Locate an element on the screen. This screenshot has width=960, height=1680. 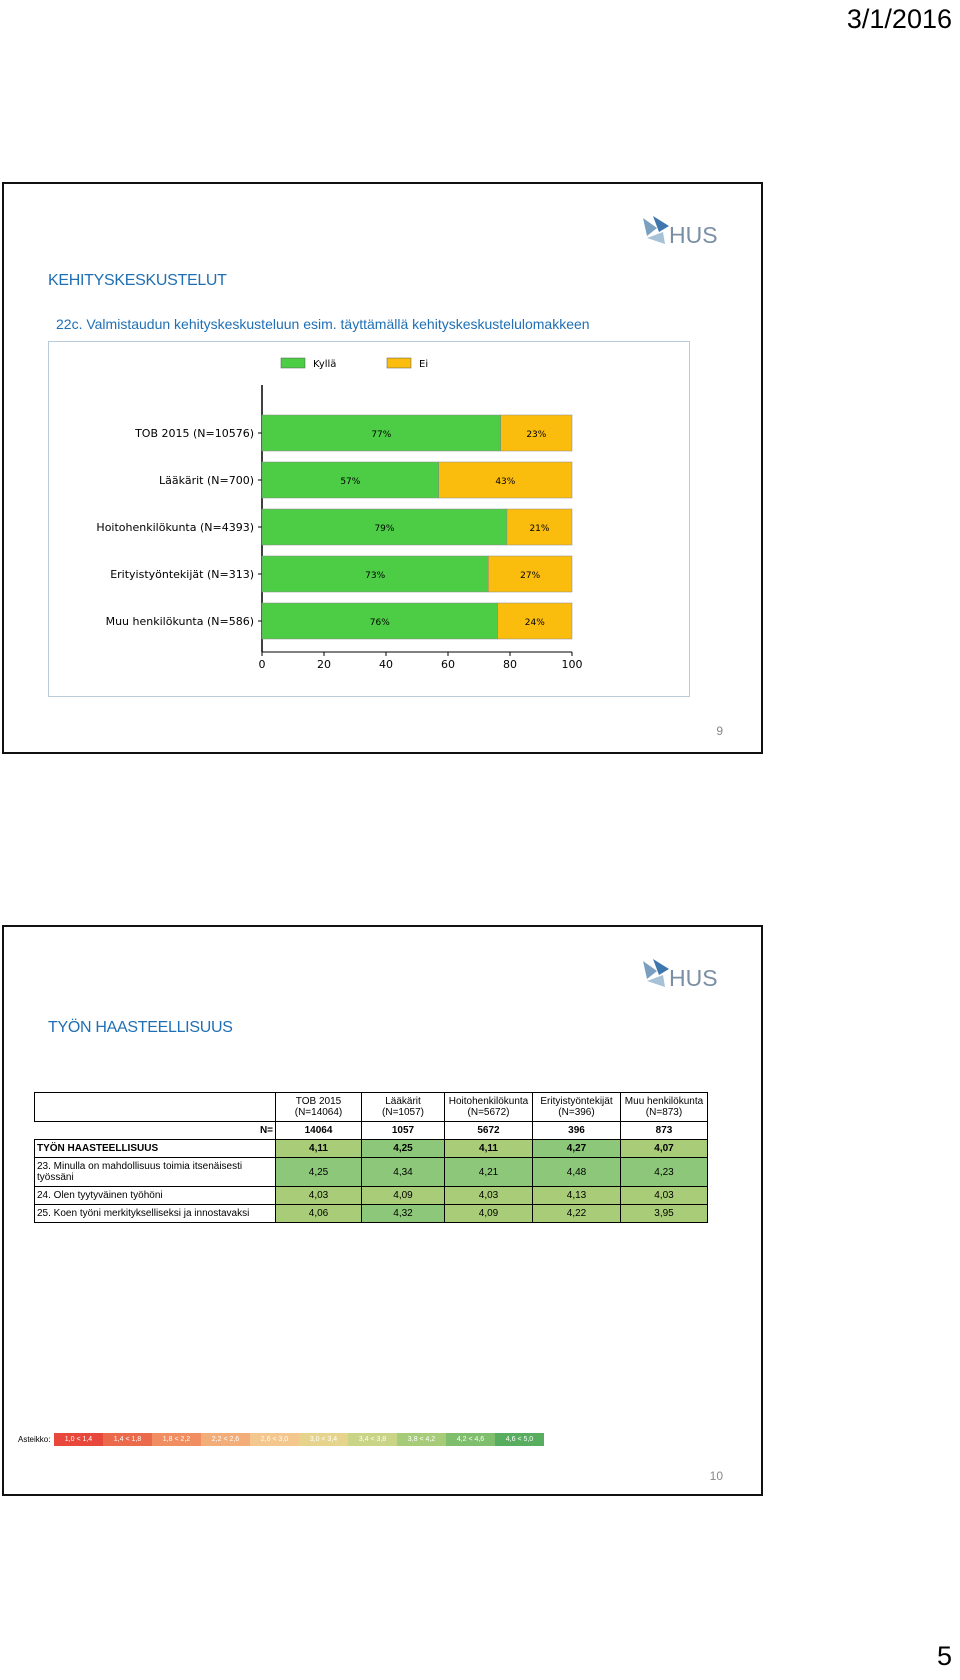
row-label: TYÖN HAASTEELLISUUS is located at coordinates (155, 1148).